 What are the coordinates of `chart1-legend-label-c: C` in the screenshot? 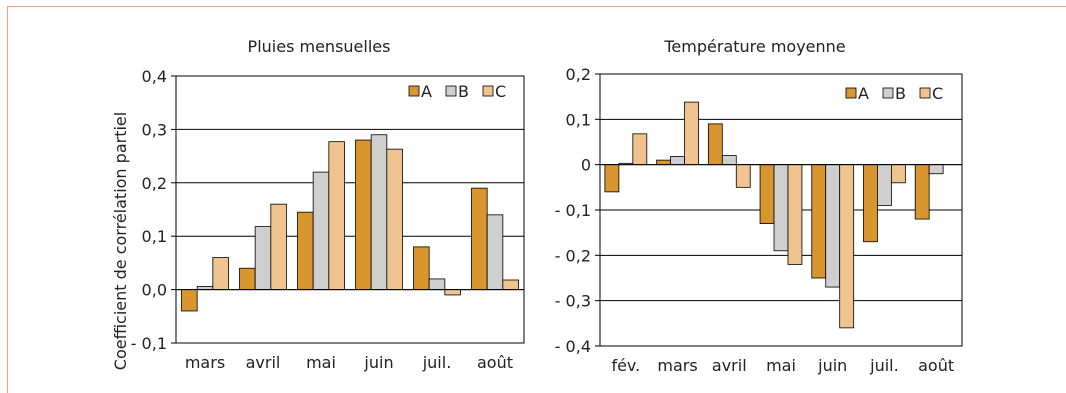 It's located at (500, 91).